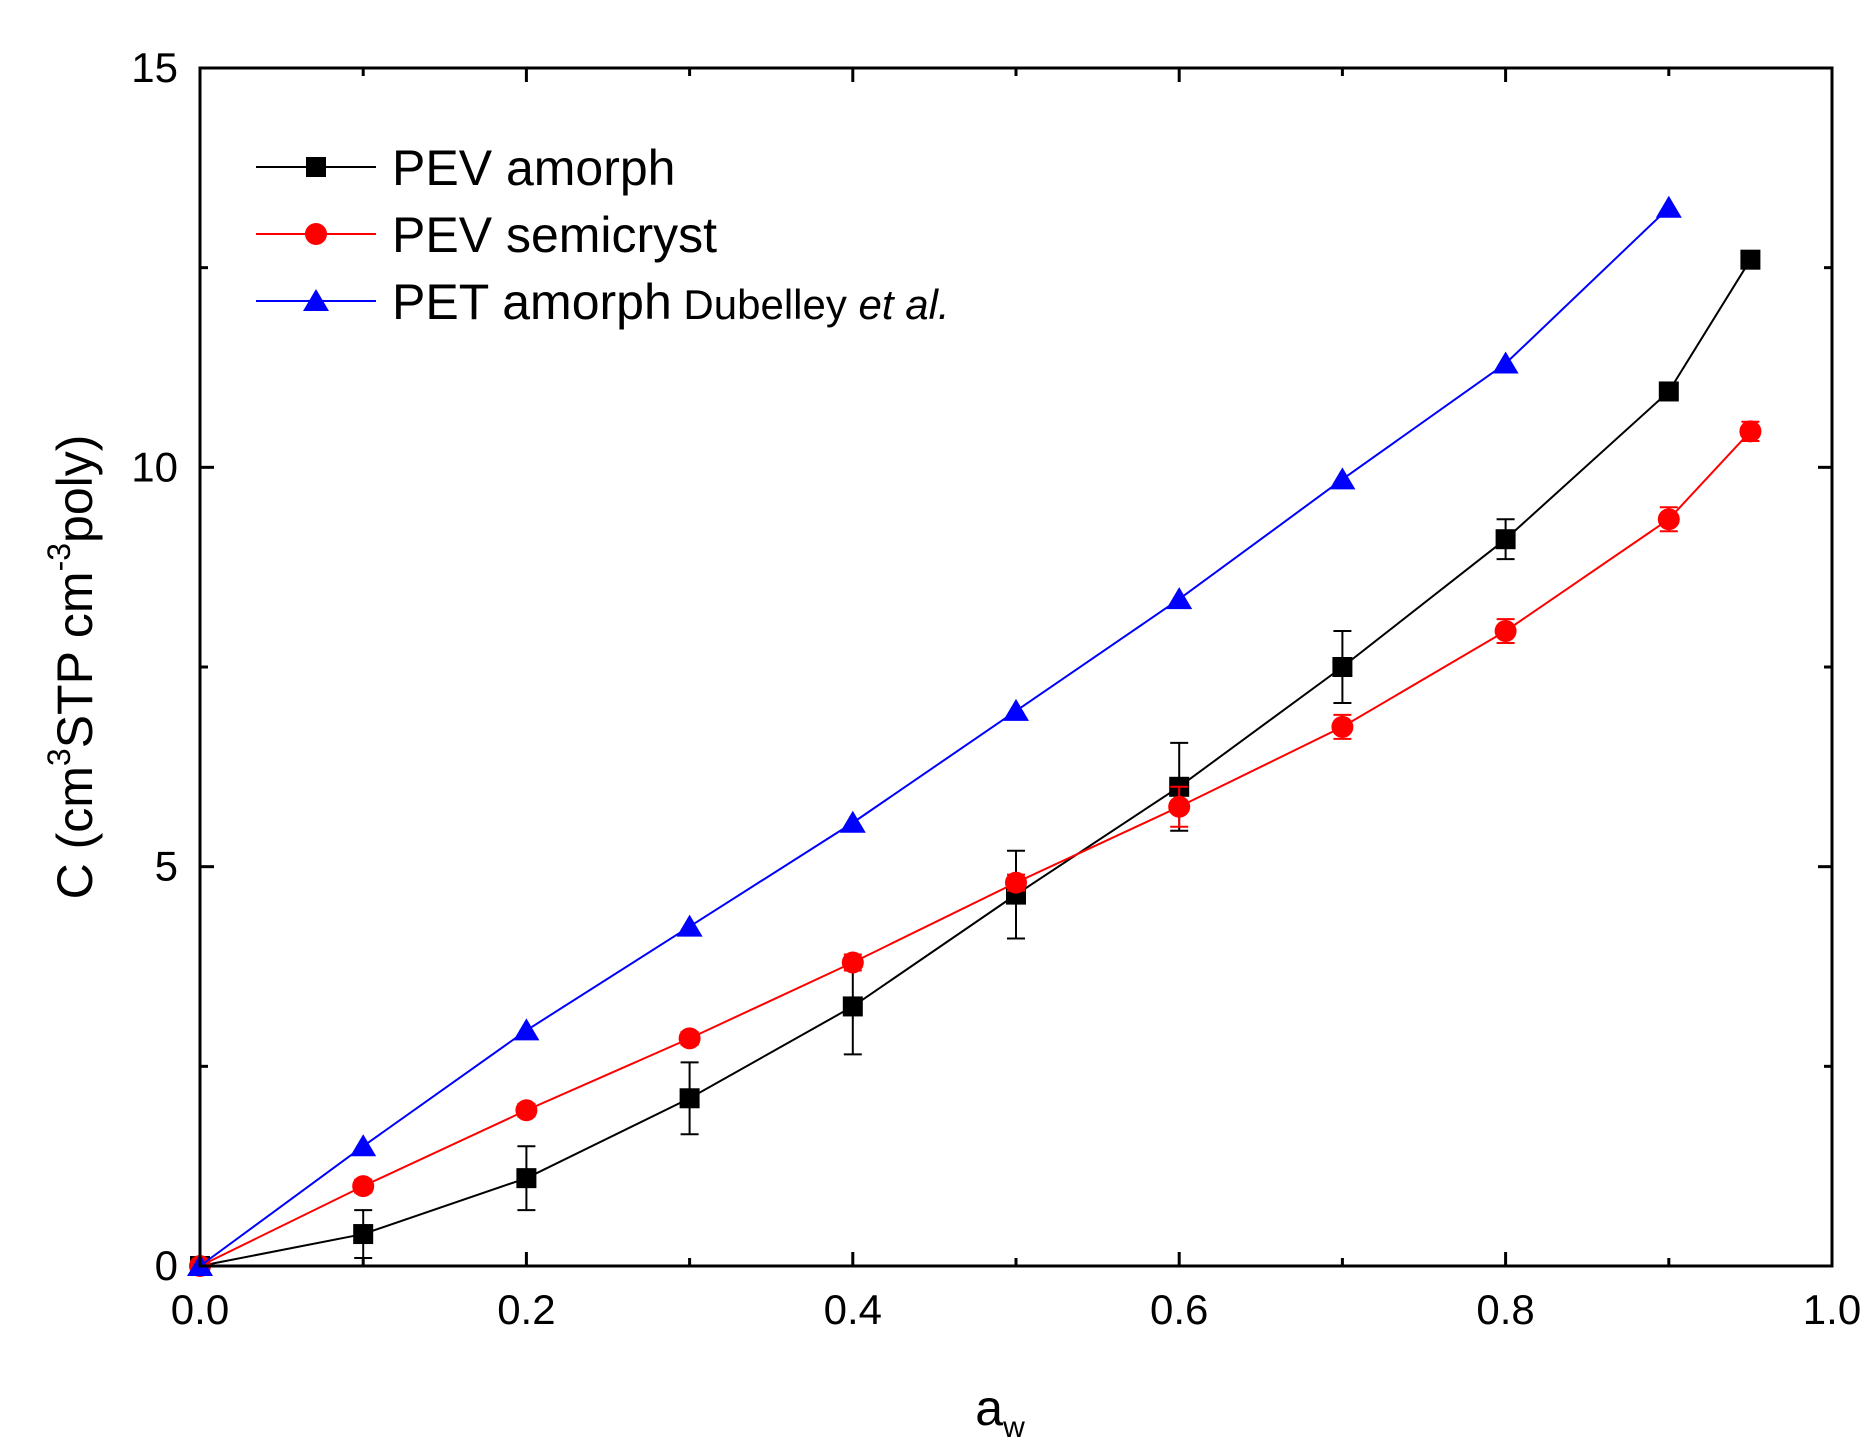 This screenshot has width=1866, height=1455. What do you see at coordinates (853, 1309) in the screenshot?
I see `x-tick-label: 0.4` at bounding box center [853, 1309].